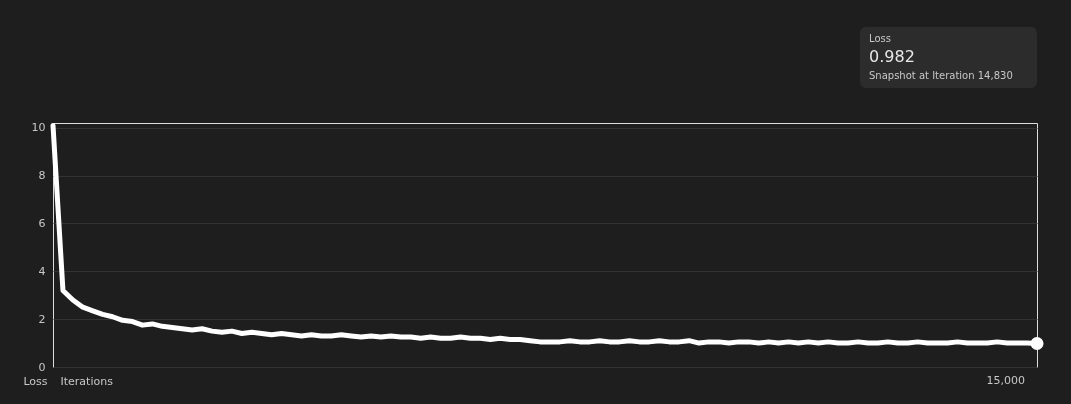  Describe the element at coordinates (42, 271) in the screenshot. I see `y-tick-label: 4` at that location.